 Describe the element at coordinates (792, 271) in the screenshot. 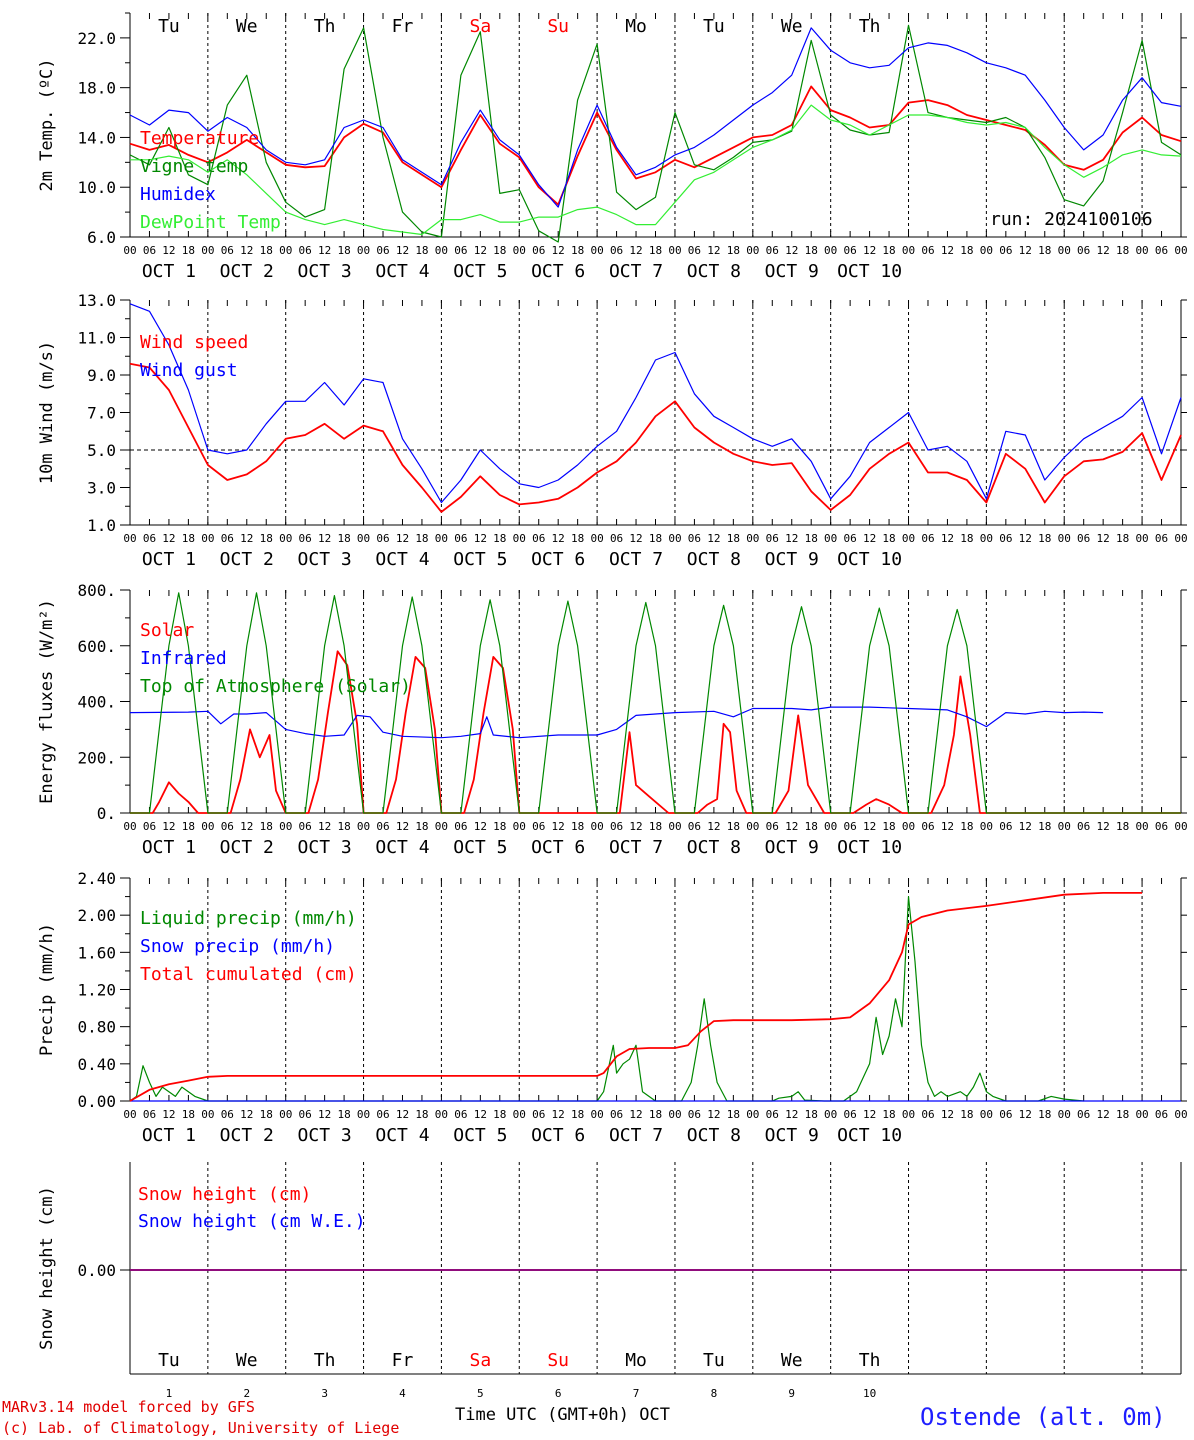

I see `x-date-label: OCT 9` at that location.